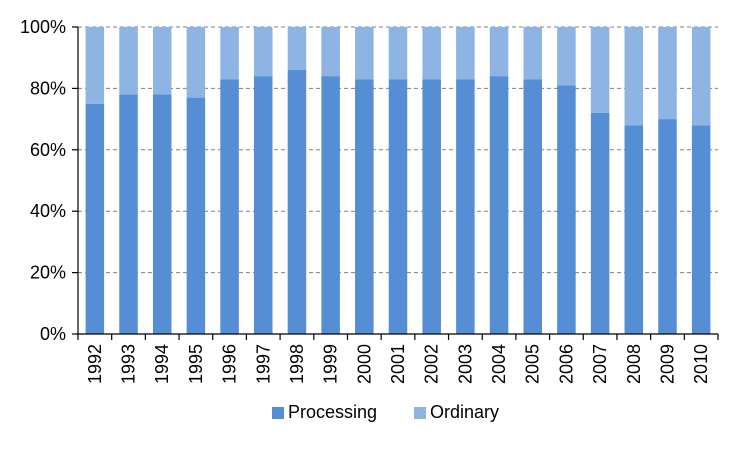 This screenshot has width=750, height=450. I want to click on y-tick-label: 0%, so click(53, 334).